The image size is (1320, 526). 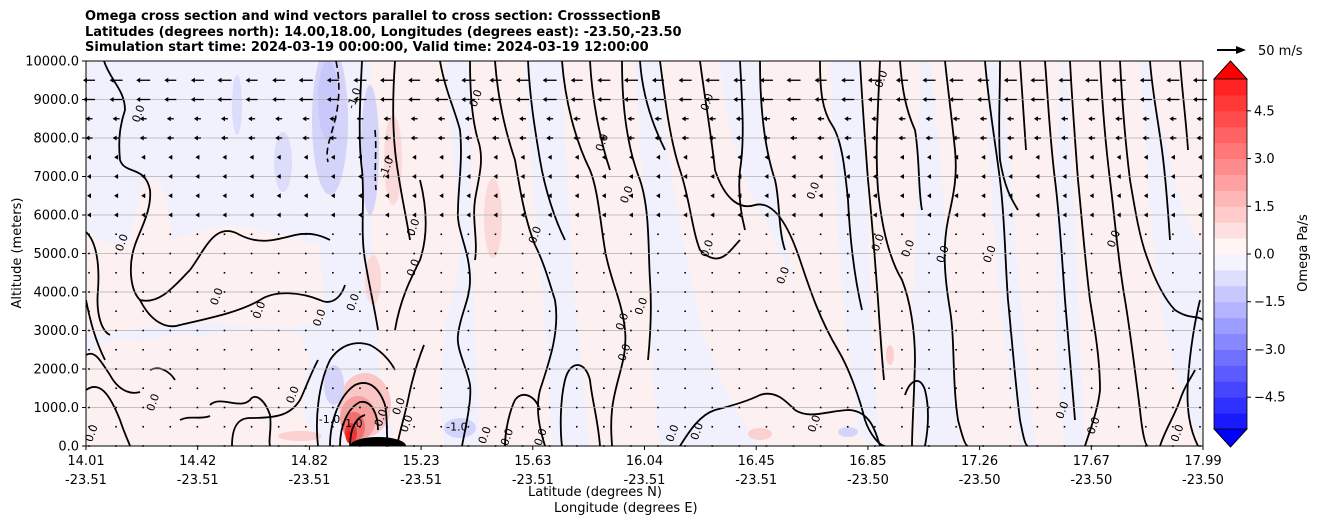 I want to click on y-tick-label: 9000.0, so click(x=57, y=100).